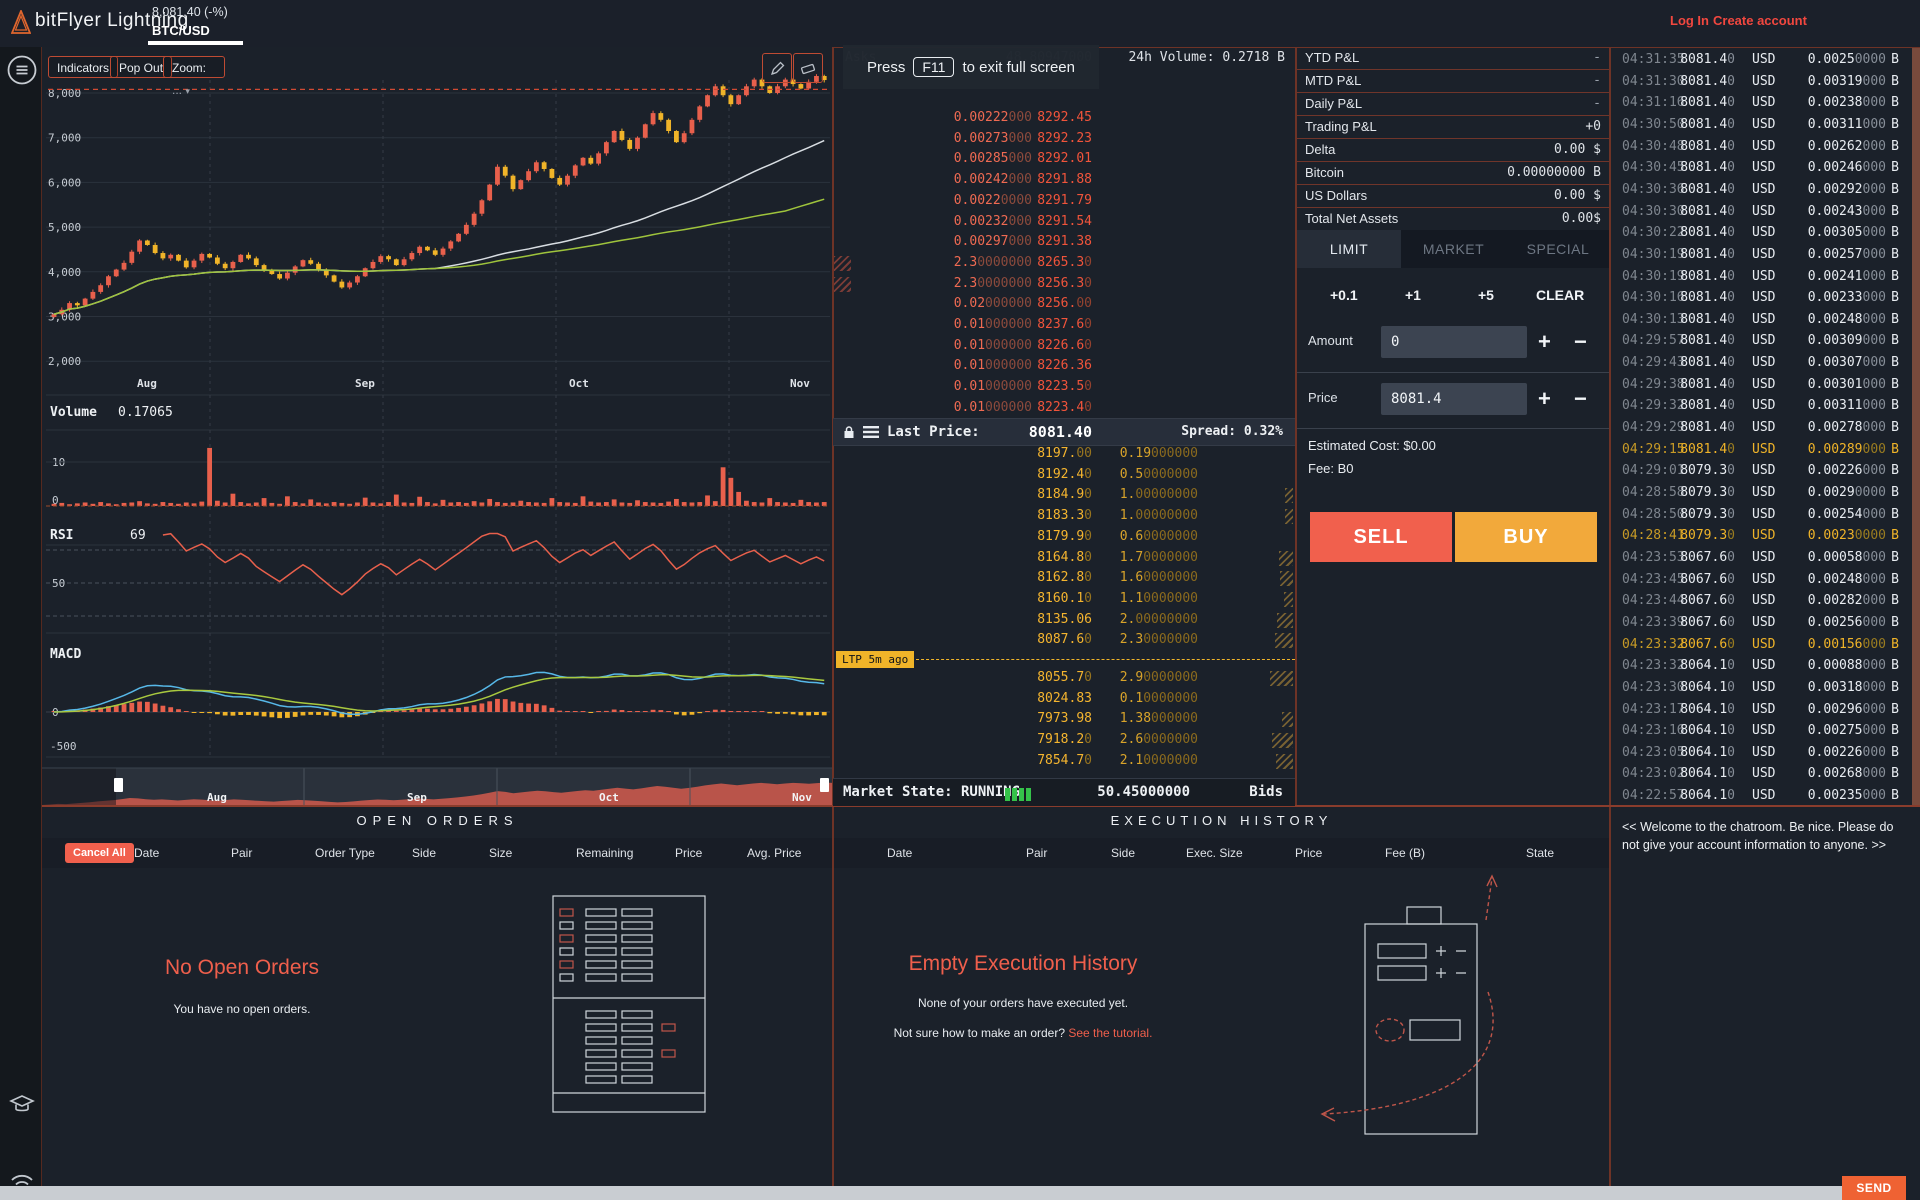 Image resolution: width=1920 pixels, height=1200 pixels. What do you see at coordinates (1760, 666) in the screenshot?
I see `ticker-row: 04:23:32 USD 8064.10 0.00088000 B` at bounding box center [1760, 666].